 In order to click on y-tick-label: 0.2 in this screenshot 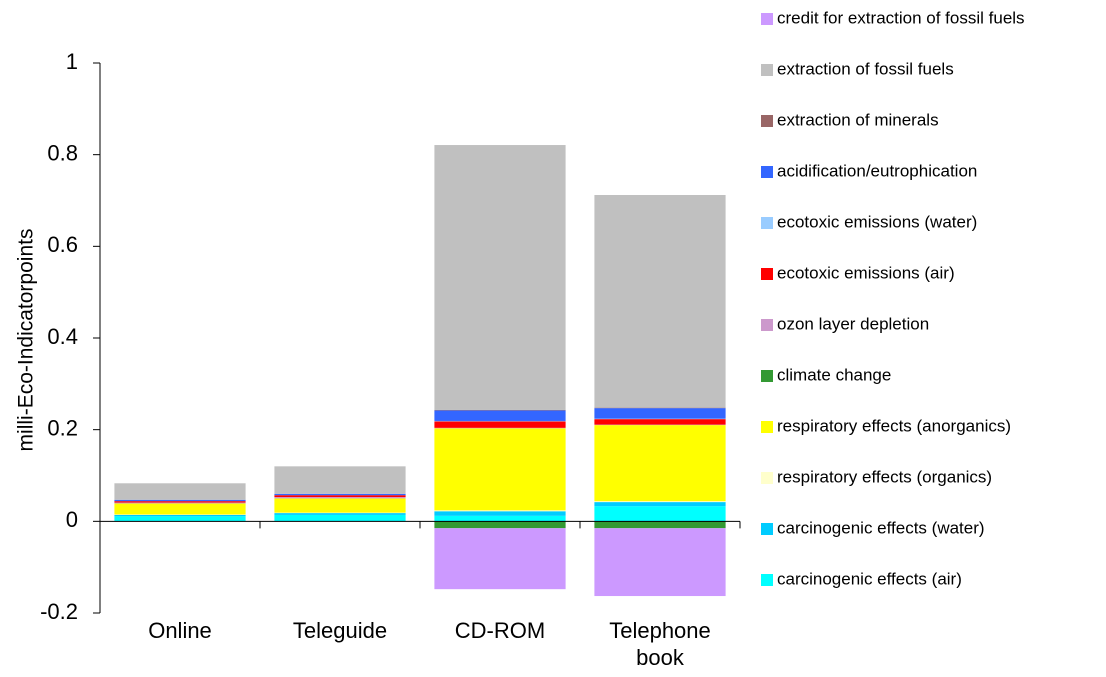, I will do `click(62, 427)`.